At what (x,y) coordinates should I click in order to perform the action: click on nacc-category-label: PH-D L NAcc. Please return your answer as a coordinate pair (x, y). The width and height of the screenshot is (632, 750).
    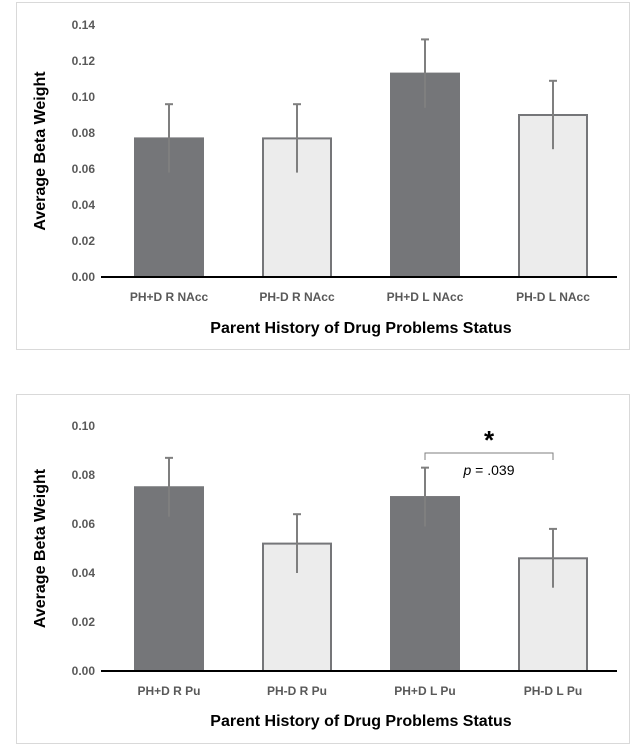
    Looking at the image, I should click on (553, 297).